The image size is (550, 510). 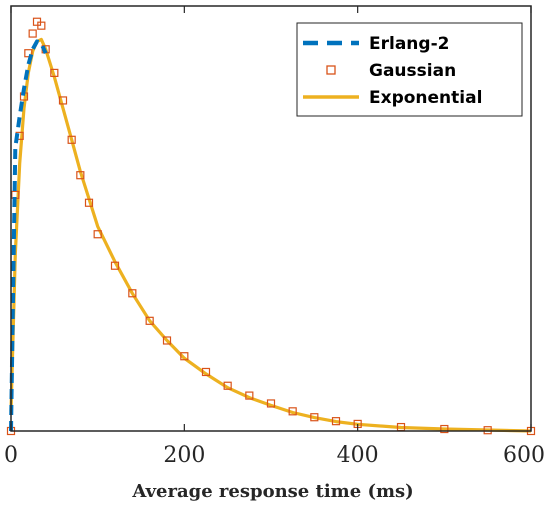 I want to click on x-tick-label-200: 200, so click(x=184, y=455).